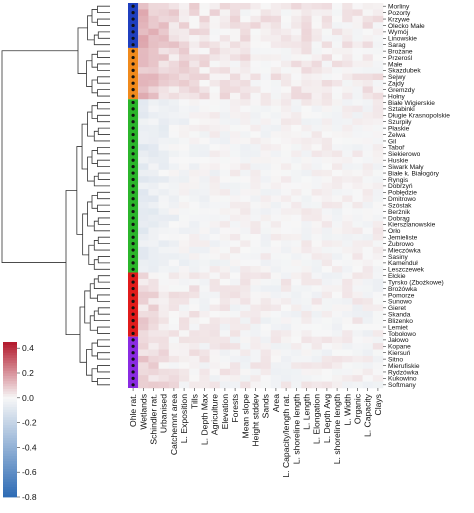 The width and height of the screenshot is (474, 513). Describe the element at coordinates (29, 497) in the screenshot. I see `colorbar-tick-label: -0.8` at that location.